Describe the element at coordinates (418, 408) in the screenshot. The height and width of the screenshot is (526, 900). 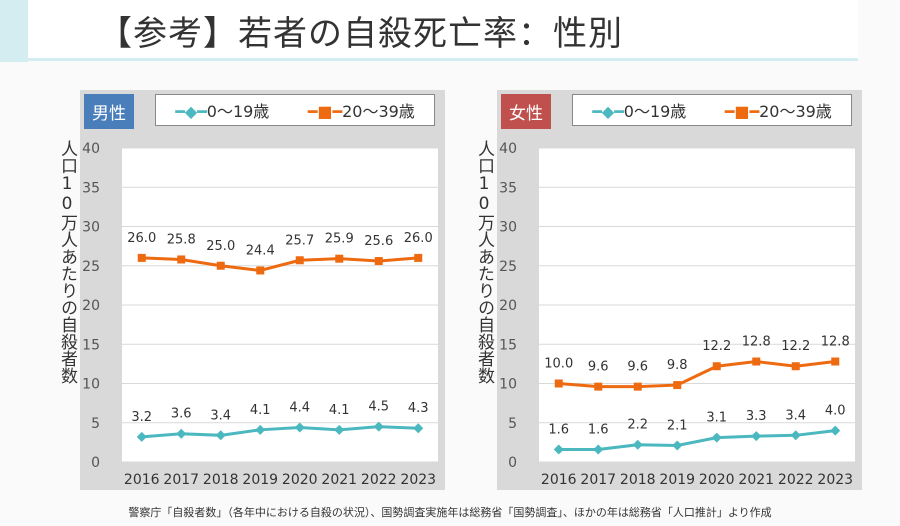
I see `data-label: 4.3` at that location.